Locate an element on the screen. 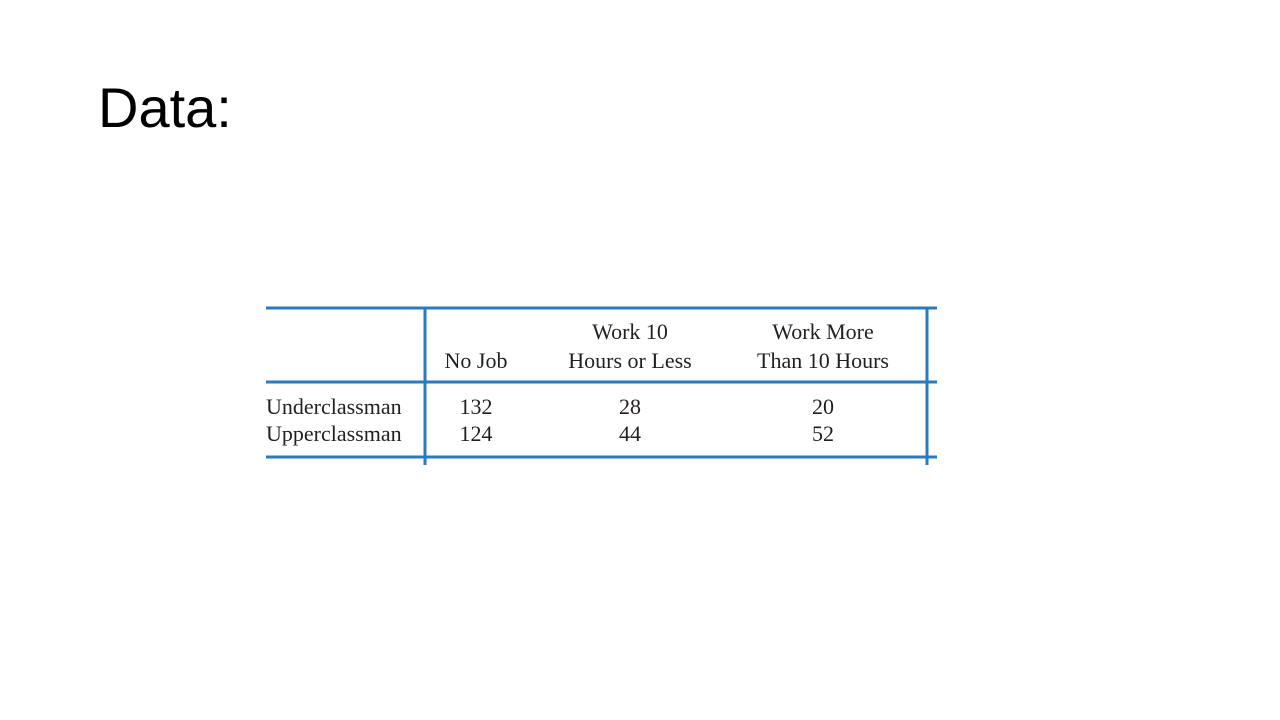 Image resolution: width=1280 pixels, height=720 pixels. table-cell: 44 is located at coordinates (630, 433).